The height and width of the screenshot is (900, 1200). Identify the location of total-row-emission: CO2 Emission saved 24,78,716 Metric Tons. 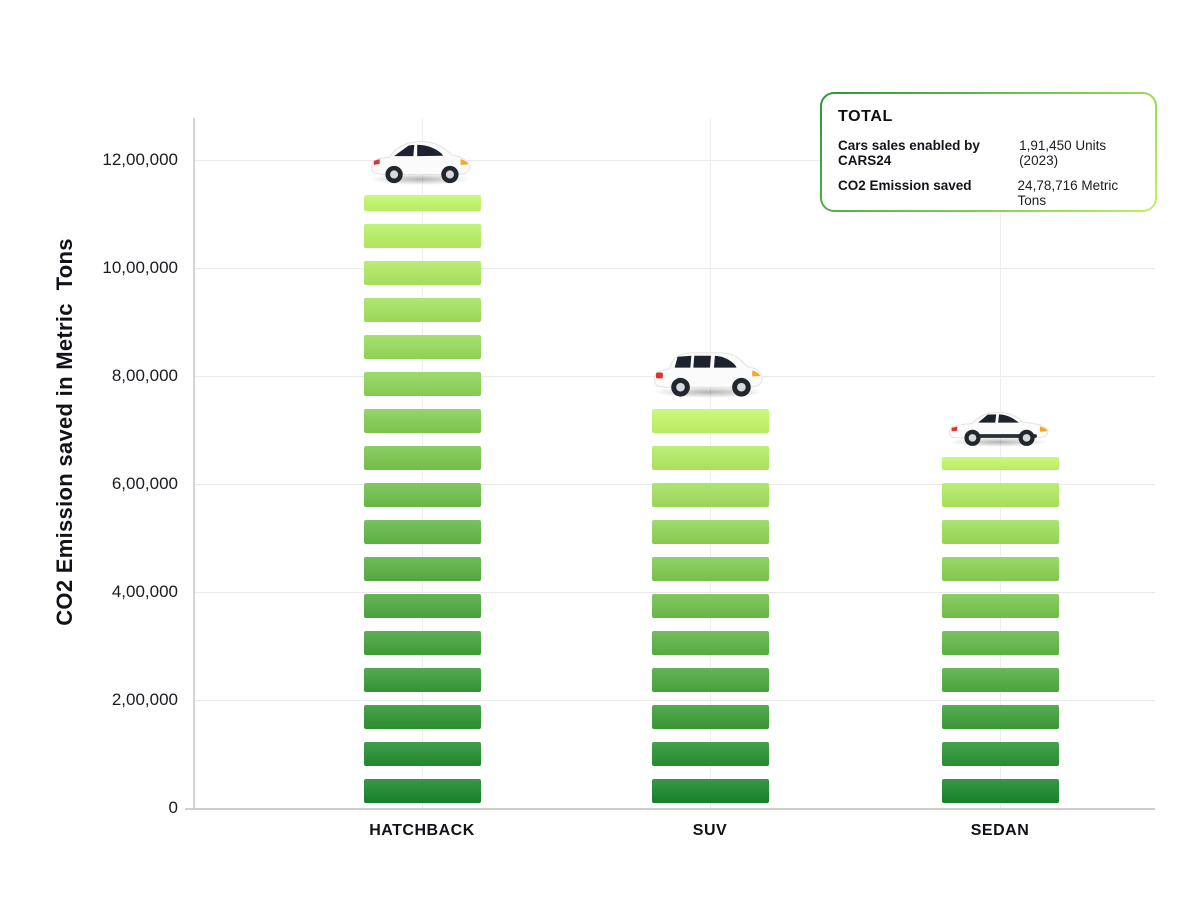
(988, 193).